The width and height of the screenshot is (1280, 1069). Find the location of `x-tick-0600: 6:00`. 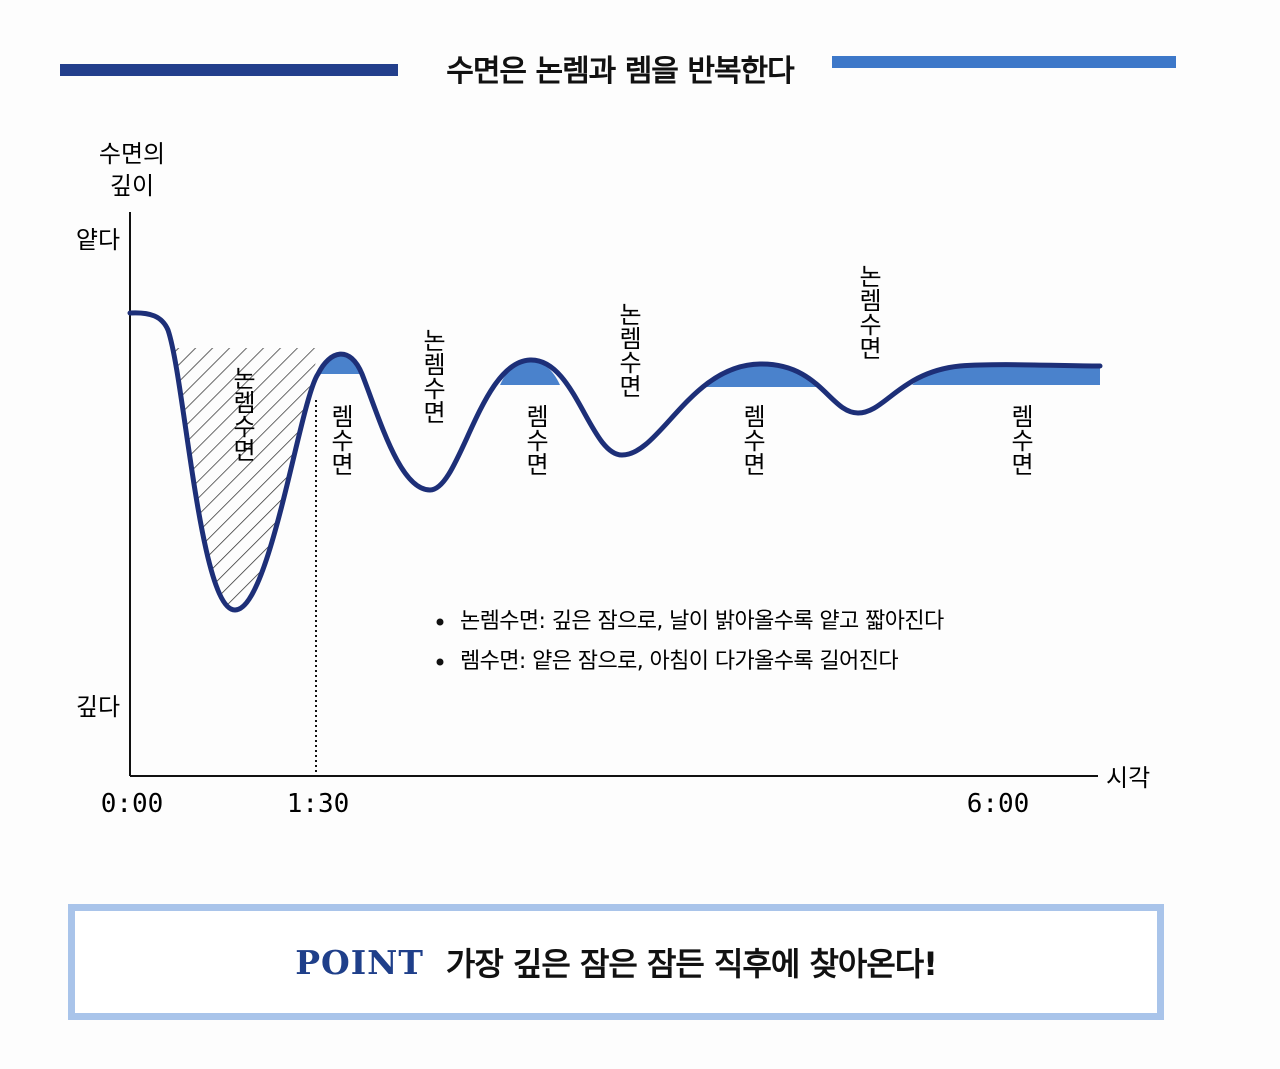

x-tick-0600: 6:00 is located at coordinates (998, 804).